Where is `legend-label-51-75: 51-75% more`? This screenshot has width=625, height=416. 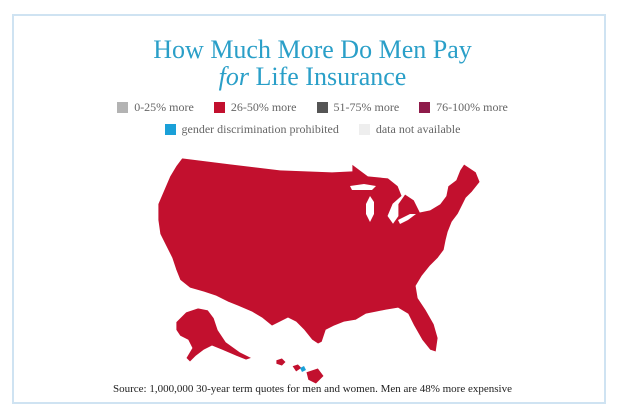
legend-label-51-75: 51-75% more is located at coordinates (366, 107).